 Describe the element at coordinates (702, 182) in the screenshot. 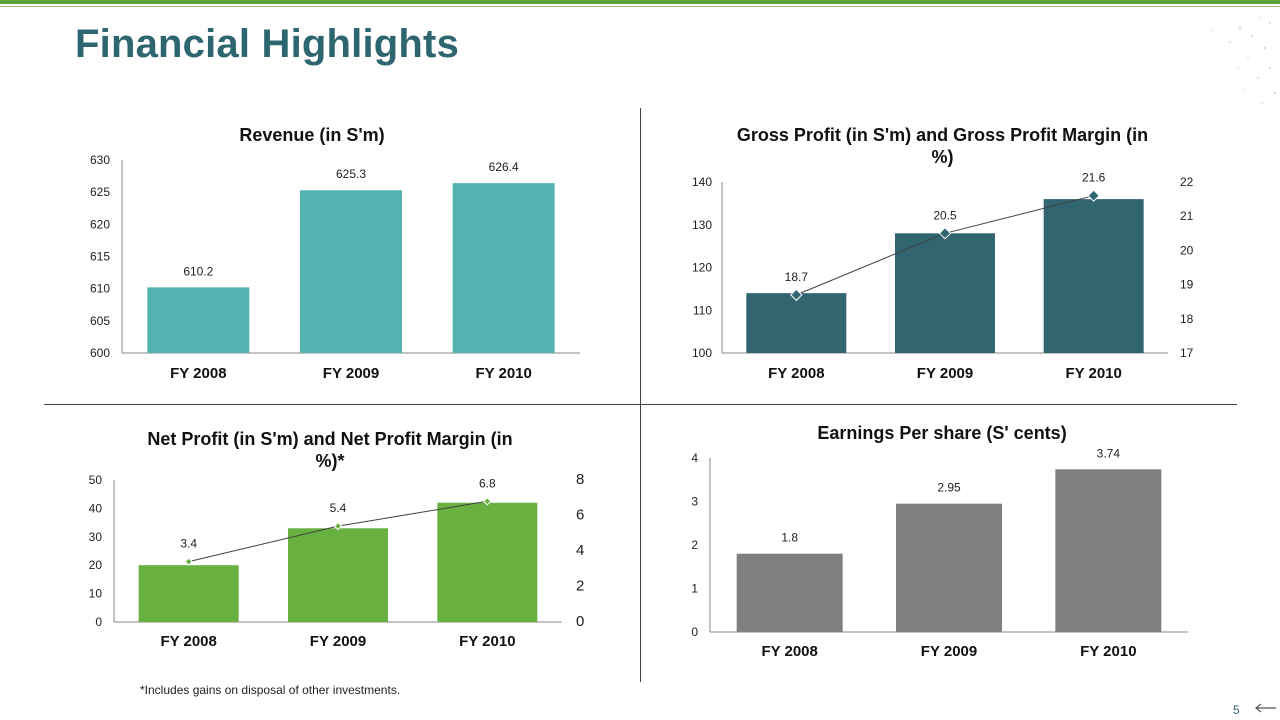

I see `gross-y-tick-label: 140` at that location.